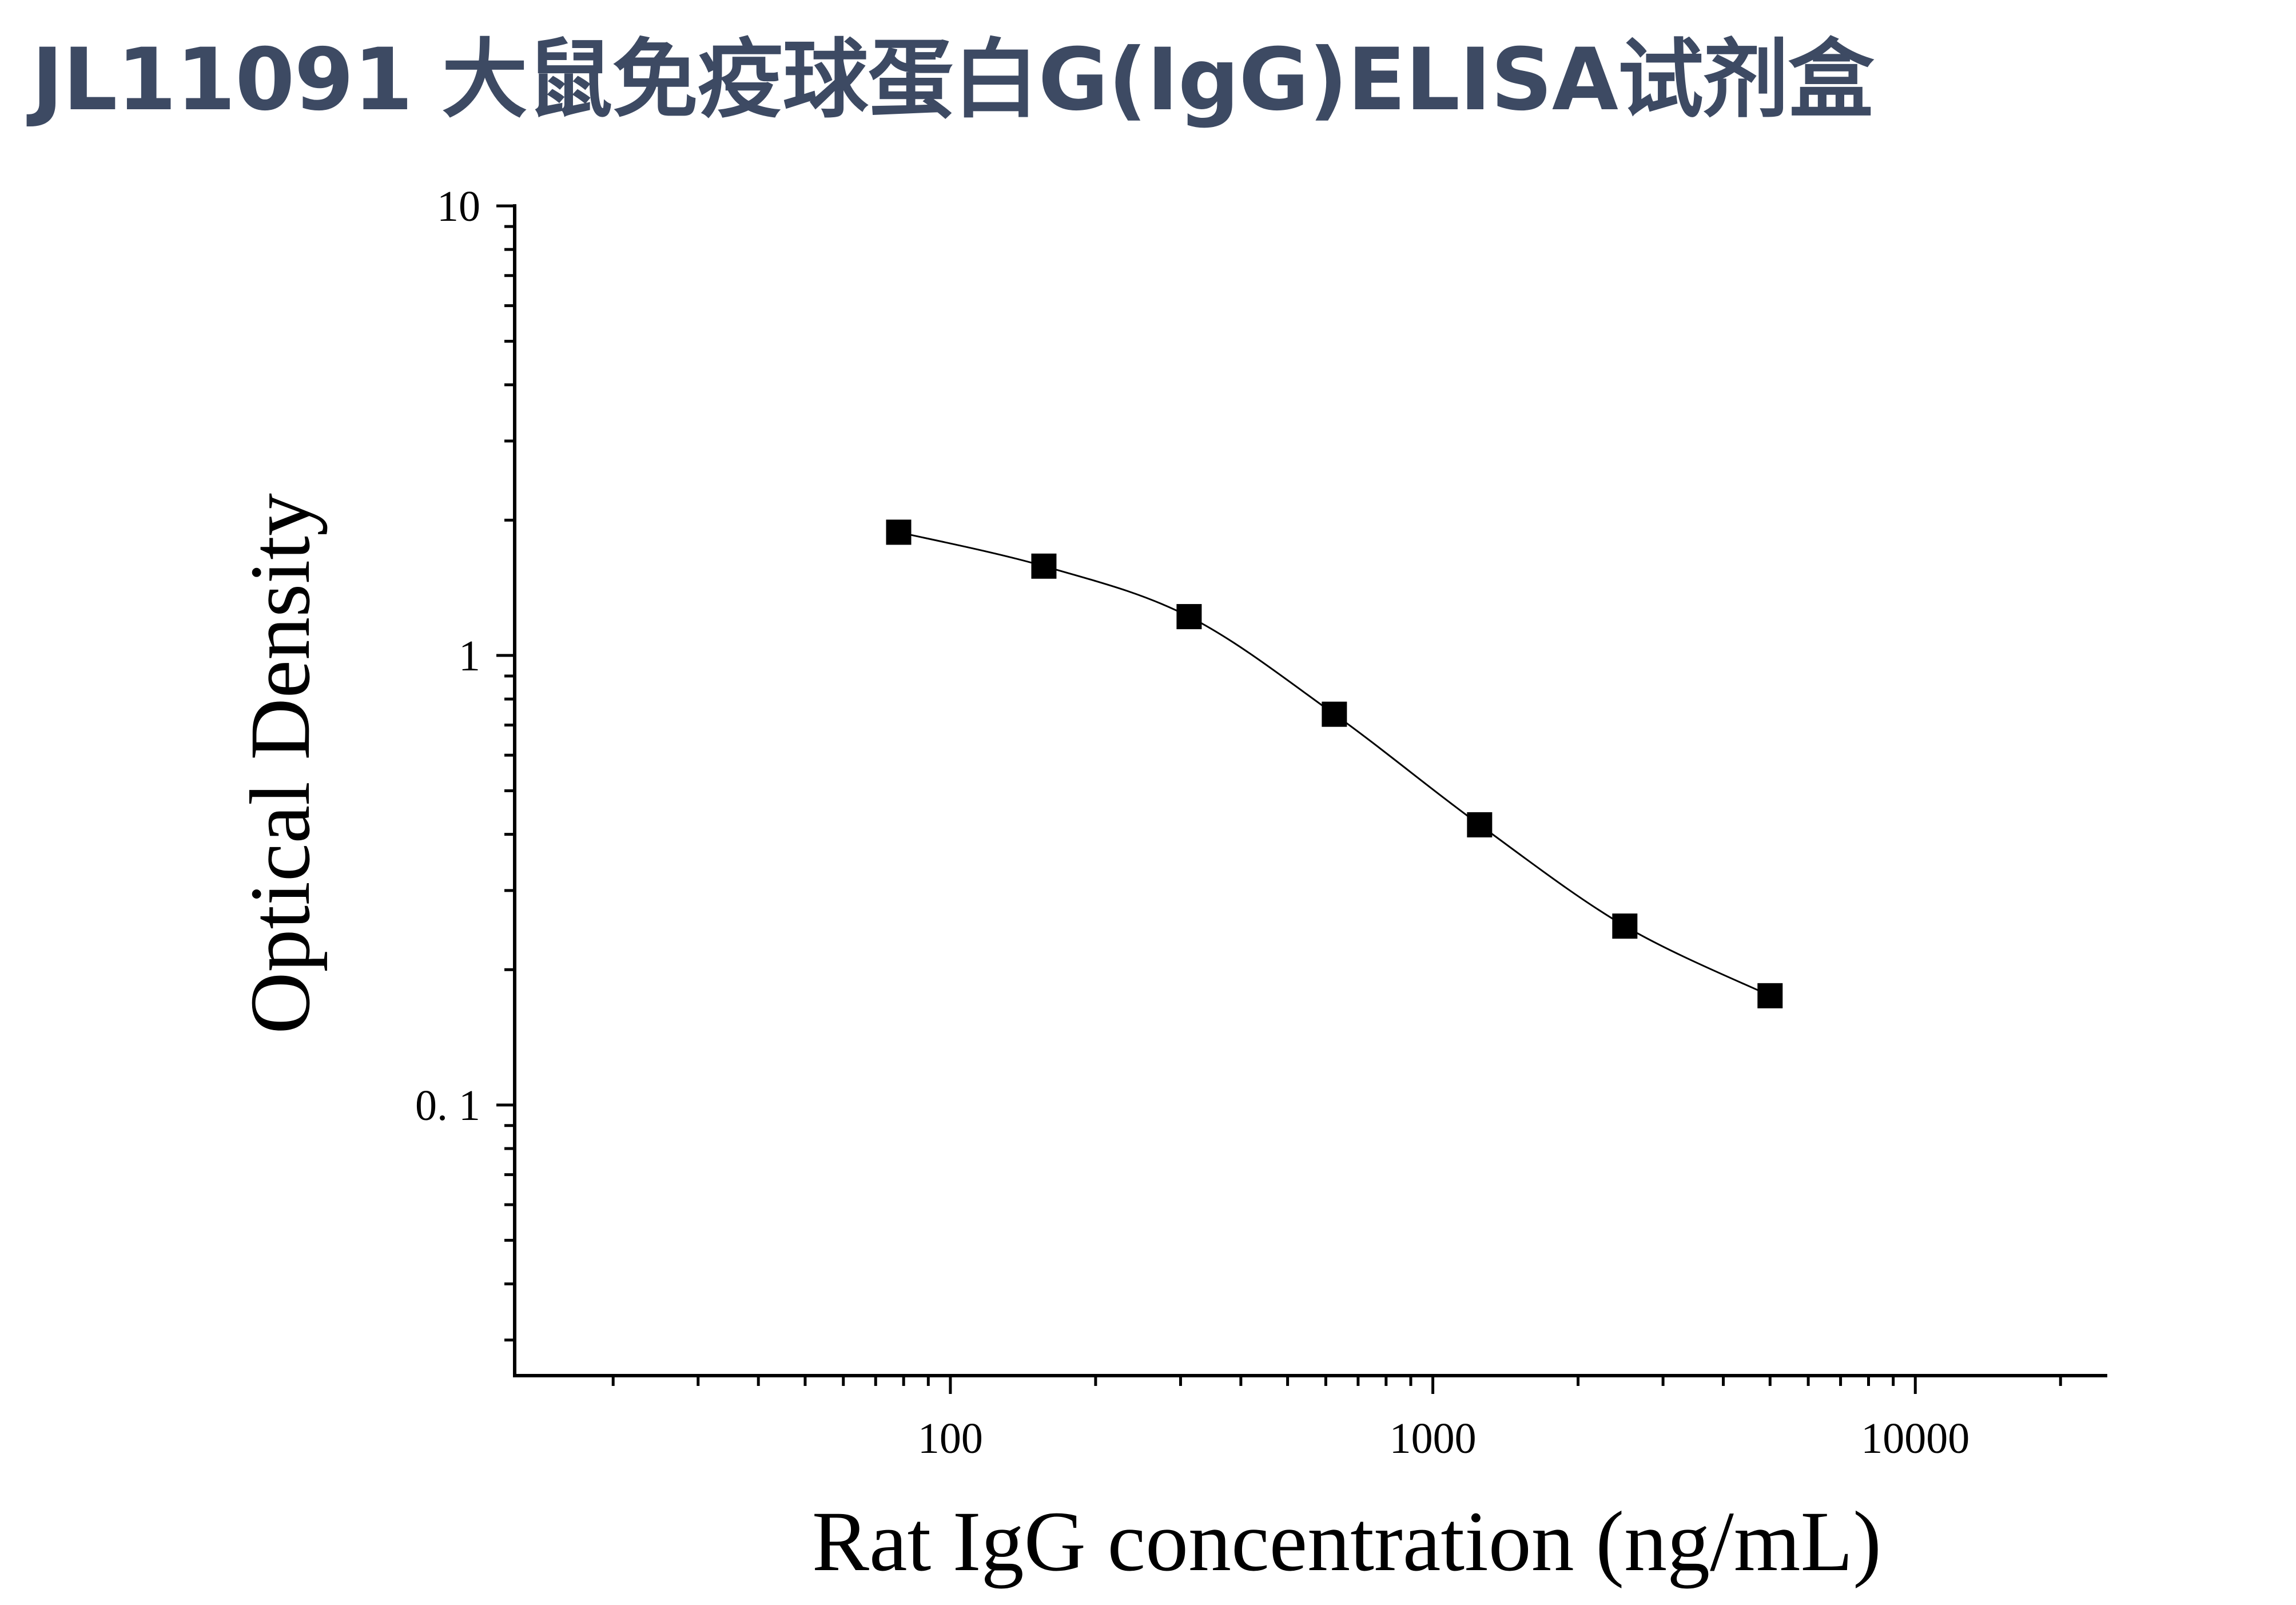 The image size is (2296, 1605). What do you see at coordinates (469, 656) in the screenshot?
I see `y-tick-label: 1` at bounding box center [469, 656].